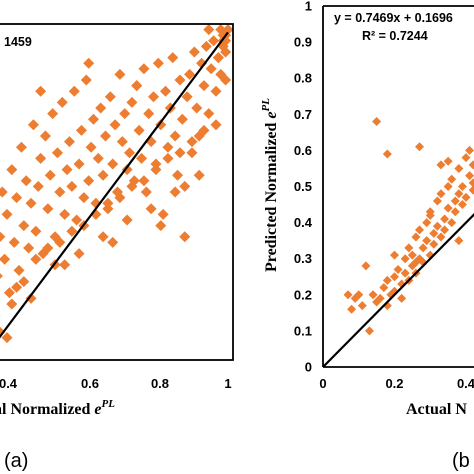 This screenshot has width=474, height=474. What do you see at coordinates (322, 383) in the screenshot?
I see `chart-b-x-tick-label: 0` at bounding box center [322, 383].